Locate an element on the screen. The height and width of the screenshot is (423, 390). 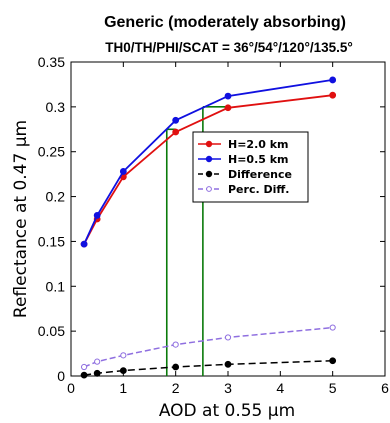
y-tick-label: 0.2 is located at coordinates (56, 197).